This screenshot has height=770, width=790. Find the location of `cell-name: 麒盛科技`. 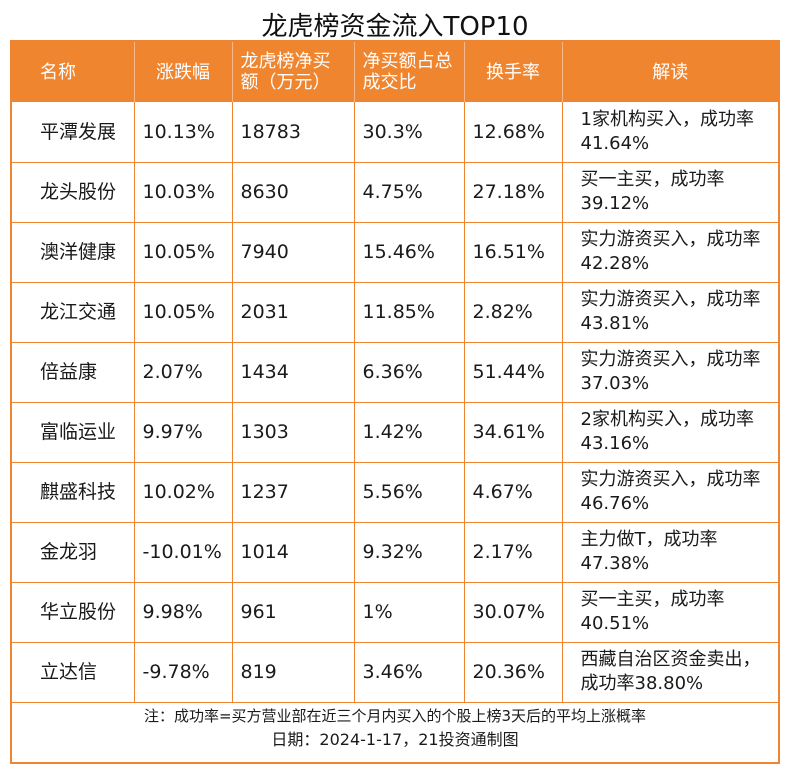

cell-name: 麒盛科技 is located at coordinates (73, 492).